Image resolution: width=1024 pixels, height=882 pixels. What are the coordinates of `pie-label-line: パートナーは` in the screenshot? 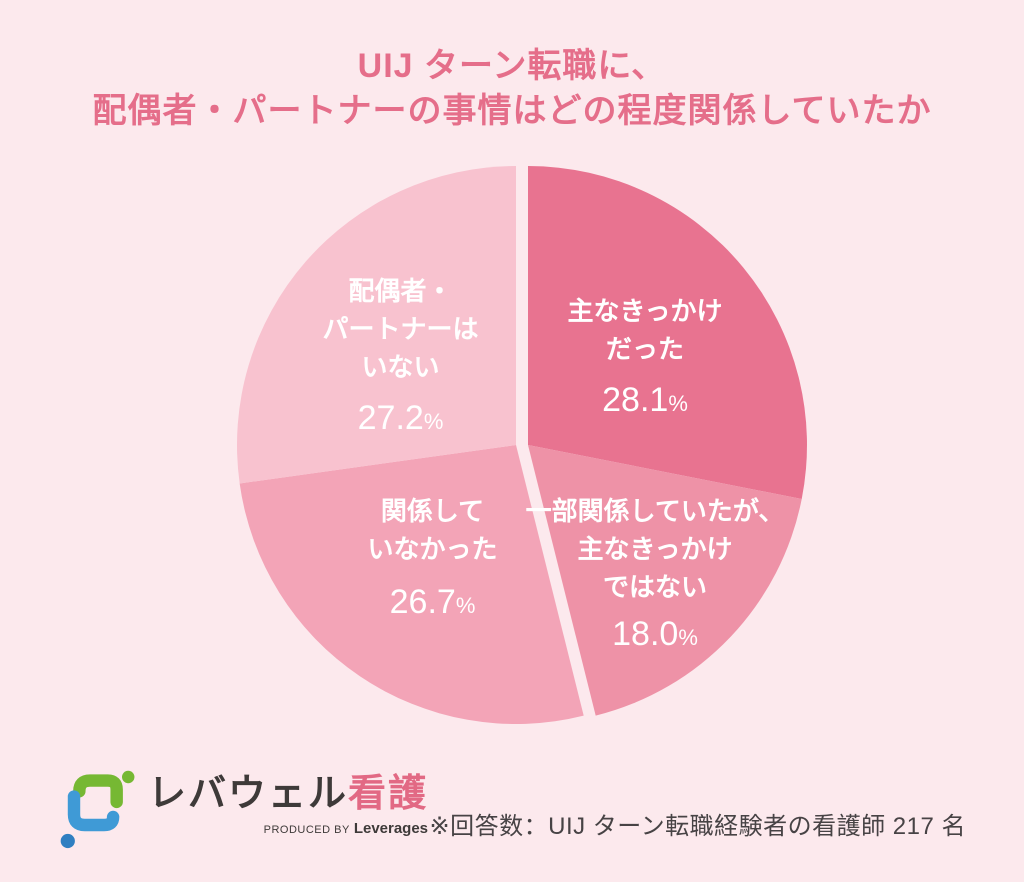 It's located at (400, 329).